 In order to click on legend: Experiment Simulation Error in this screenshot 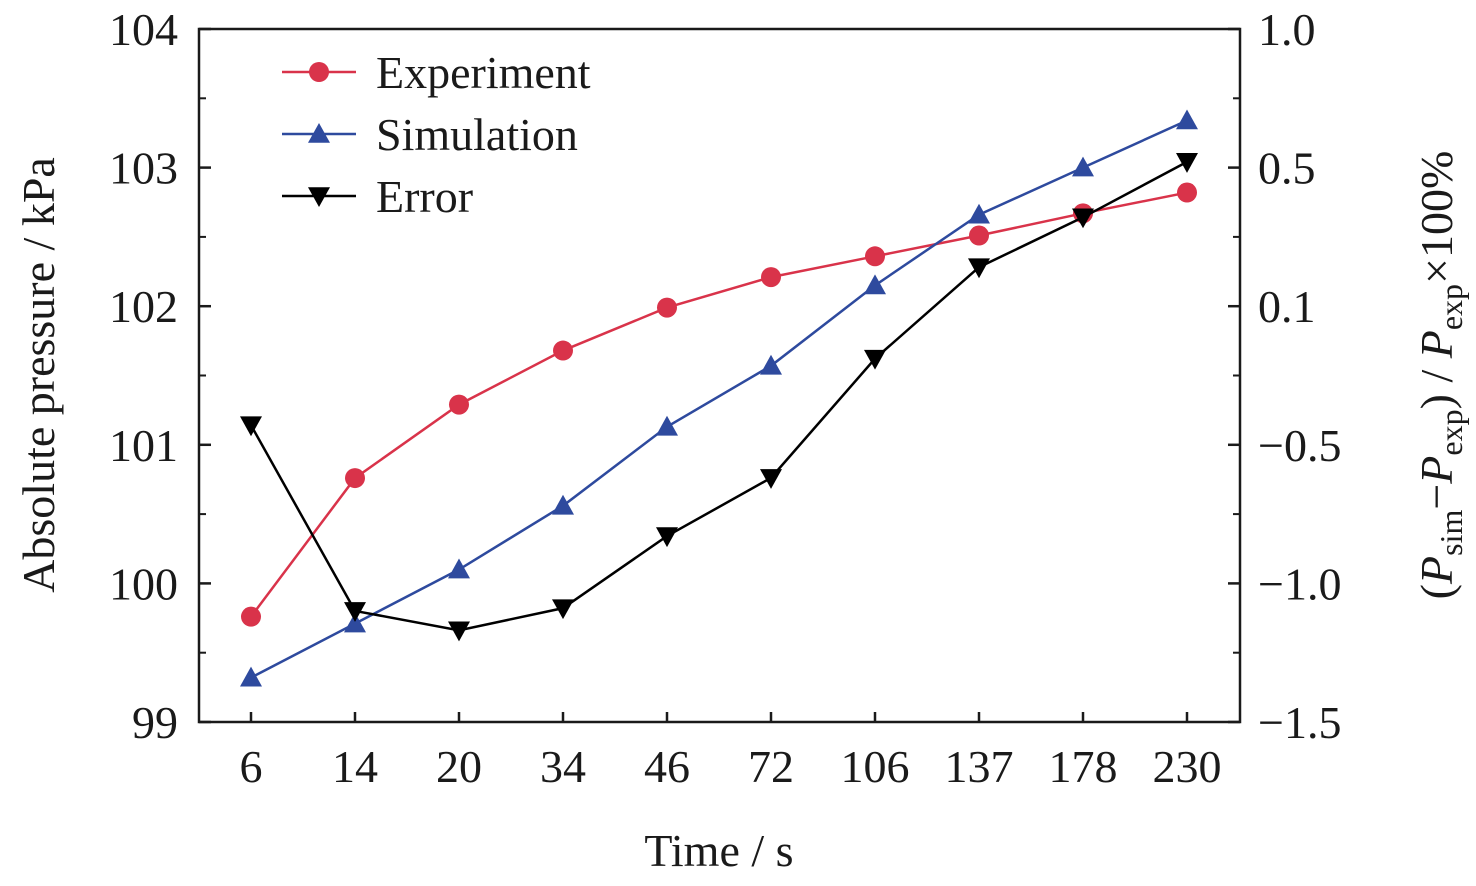, I will do `click(436, 134)`.